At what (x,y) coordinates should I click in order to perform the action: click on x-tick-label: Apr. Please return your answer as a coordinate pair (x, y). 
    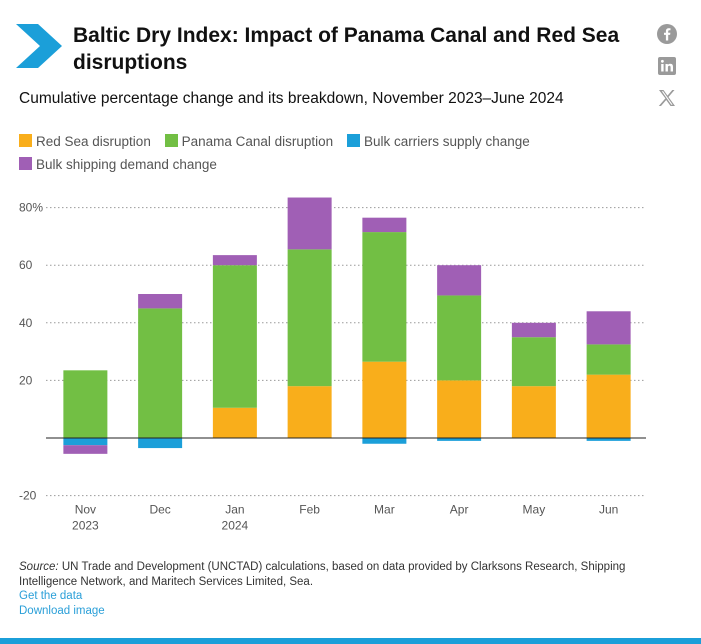
    Looking at the image, I should click on (459, 510).